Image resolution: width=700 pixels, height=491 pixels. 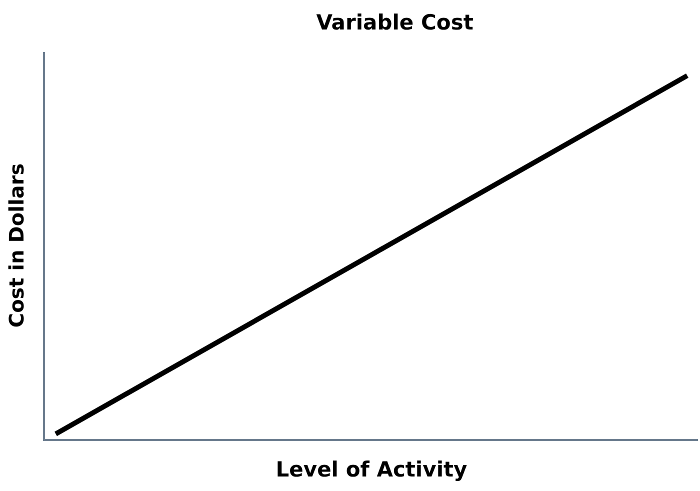 What do you see at coordinates (16, 245) in the screenshot?
I see `y-axis-title: Cost in Dollars` at bounding box center [16, 245].